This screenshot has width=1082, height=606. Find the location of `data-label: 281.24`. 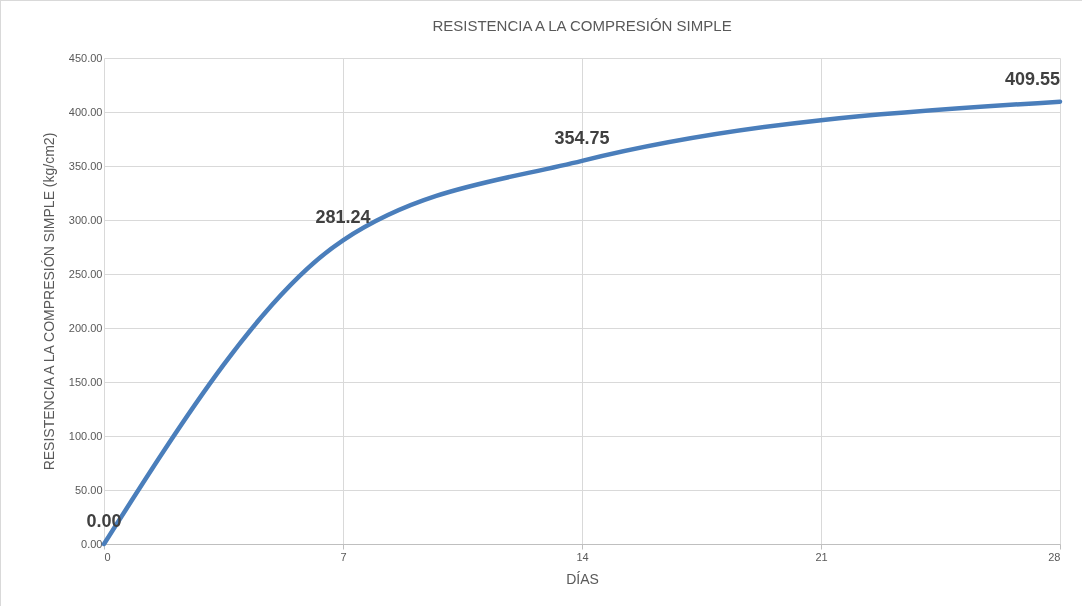

data-label: 281.24 is located at coordinates (343, 217).